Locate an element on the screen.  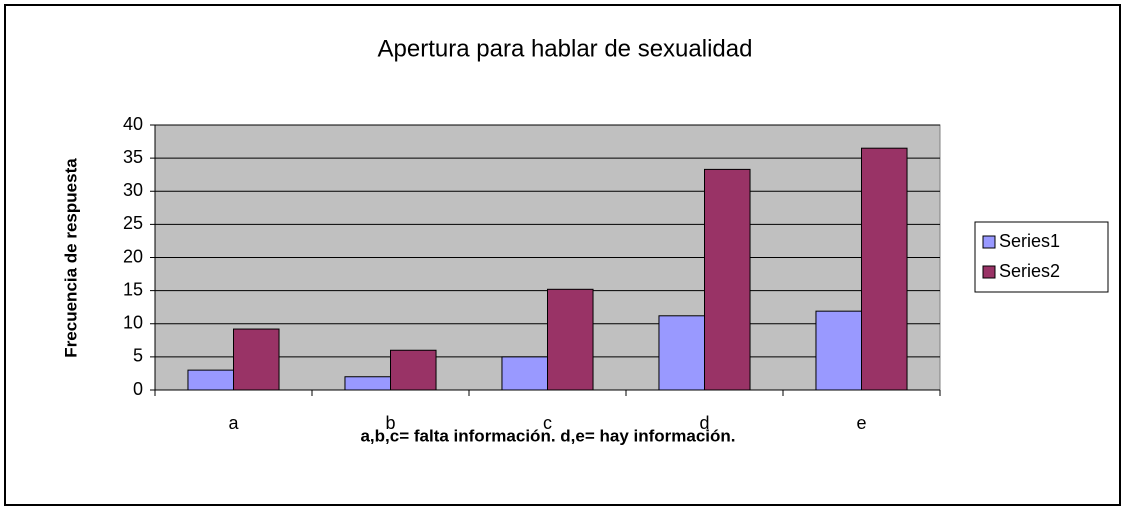
y-tick-label: 30 is located at coordinates (133, 190).